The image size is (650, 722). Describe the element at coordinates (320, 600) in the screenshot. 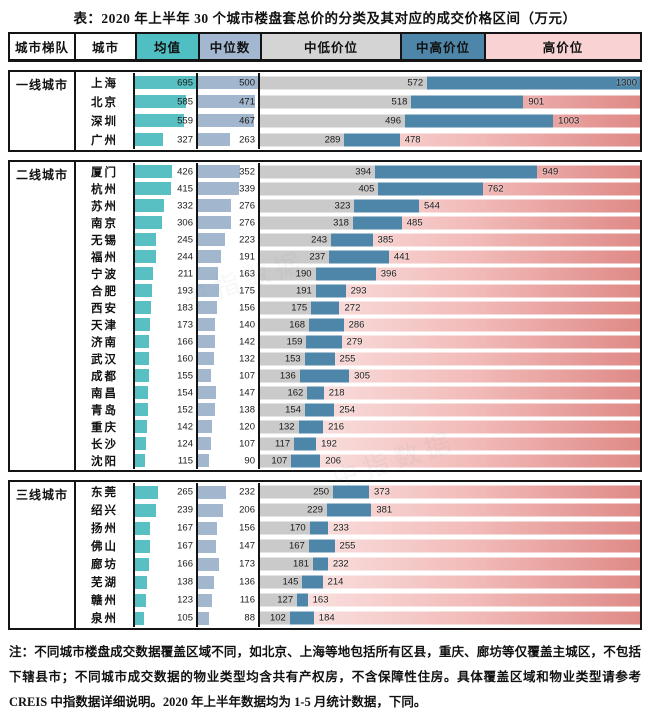

I see `mid-high-boundary-value: 163` at that location.